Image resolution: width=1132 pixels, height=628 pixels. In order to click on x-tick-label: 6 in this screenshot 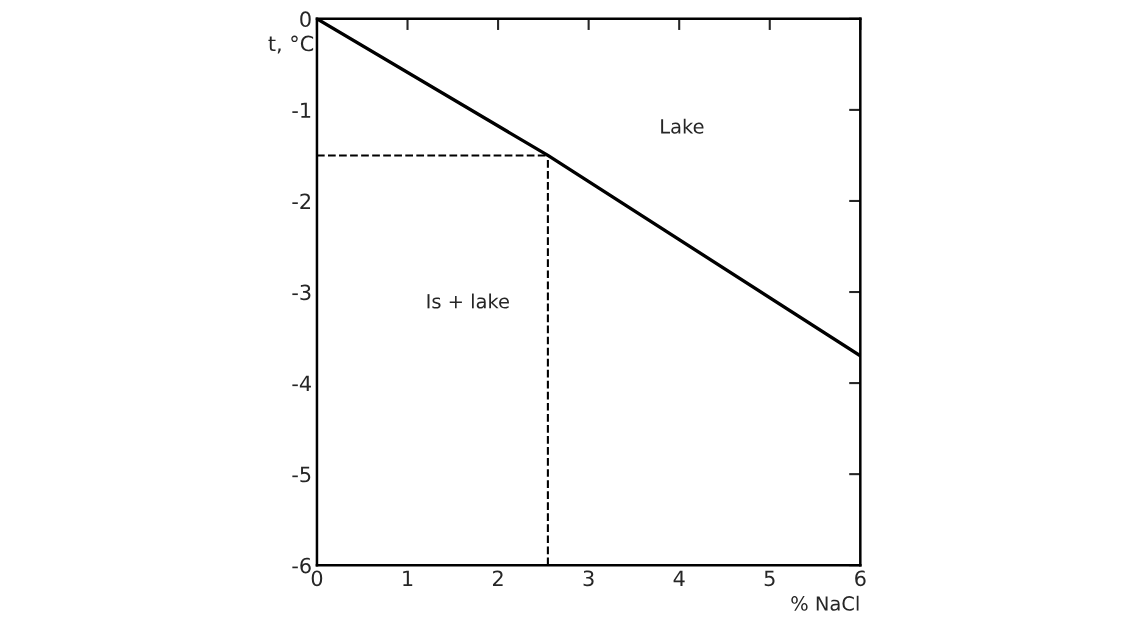, I will do `click(860, 578)`.